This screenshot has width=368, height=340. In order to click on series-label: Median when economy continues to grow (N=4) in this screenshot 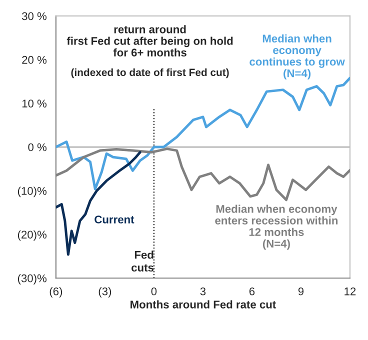, I will do `click(297, 57)`.